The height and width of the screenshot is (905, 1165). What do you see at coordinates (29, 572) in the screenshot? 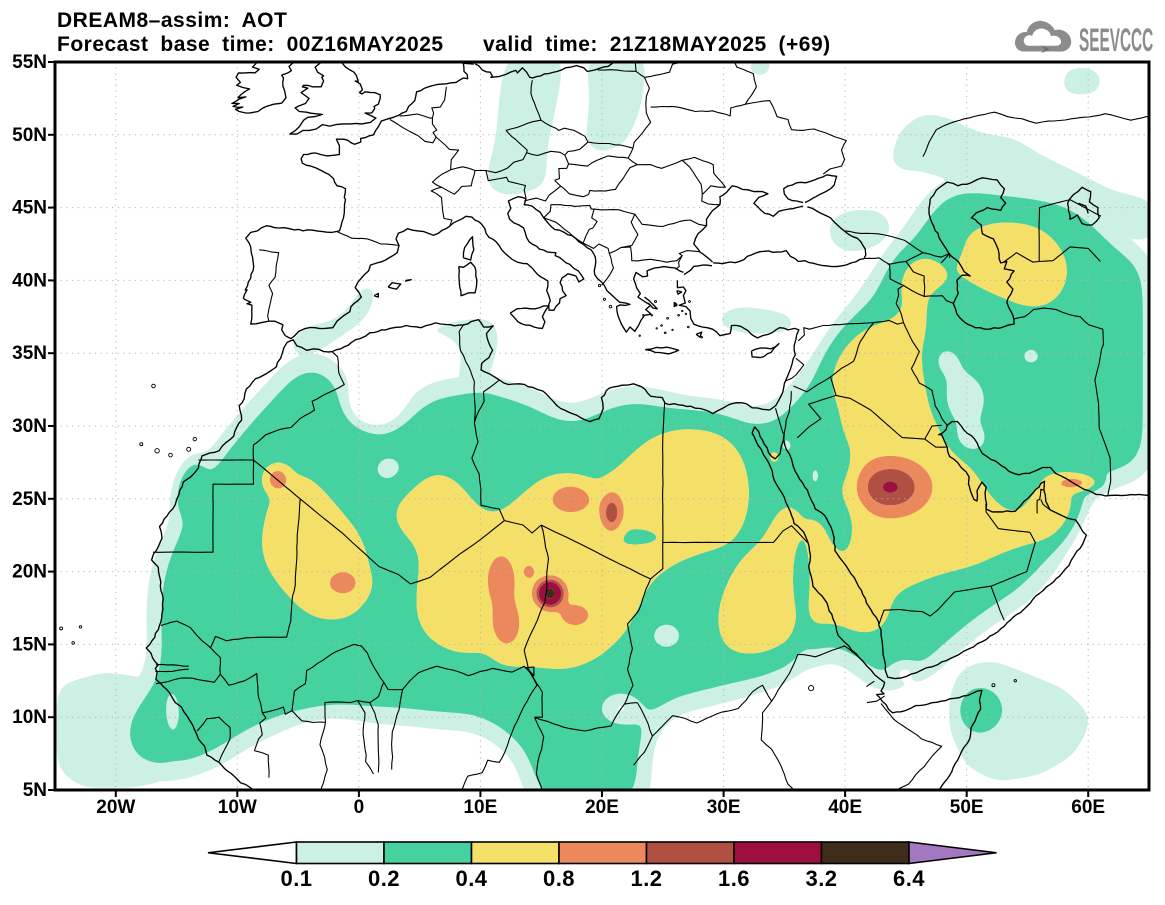
I see `svg-text: 20N` at bounding box center [29, 572].